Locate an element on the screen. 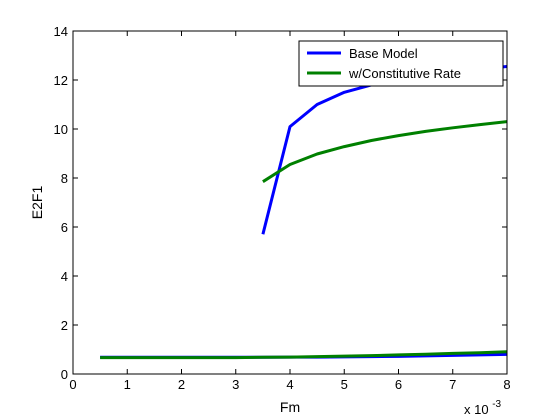 This screenshot has width=560, height=420. y-tick-label: 4 is located at coordinates (64, 276).